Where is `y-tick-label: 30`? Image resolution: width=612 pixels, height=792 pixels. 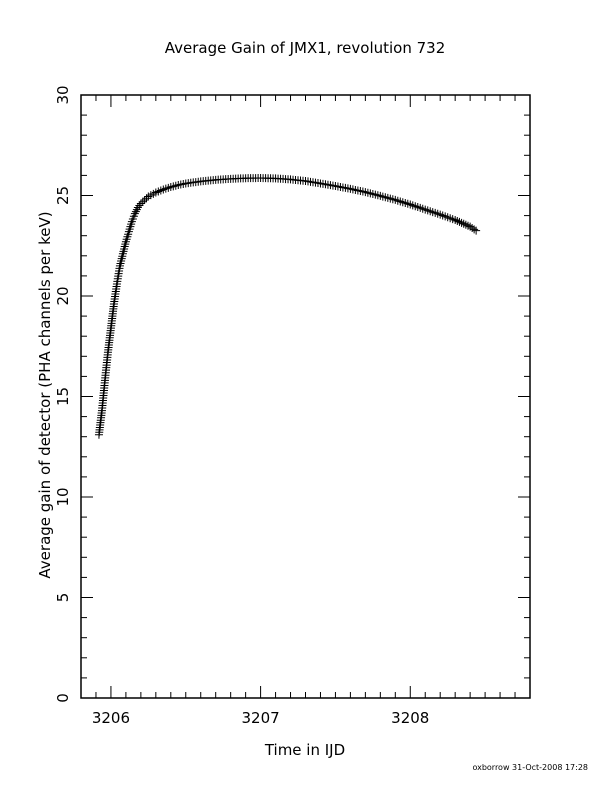 y-tick-label: 30 is located at coordinates (63, 94).